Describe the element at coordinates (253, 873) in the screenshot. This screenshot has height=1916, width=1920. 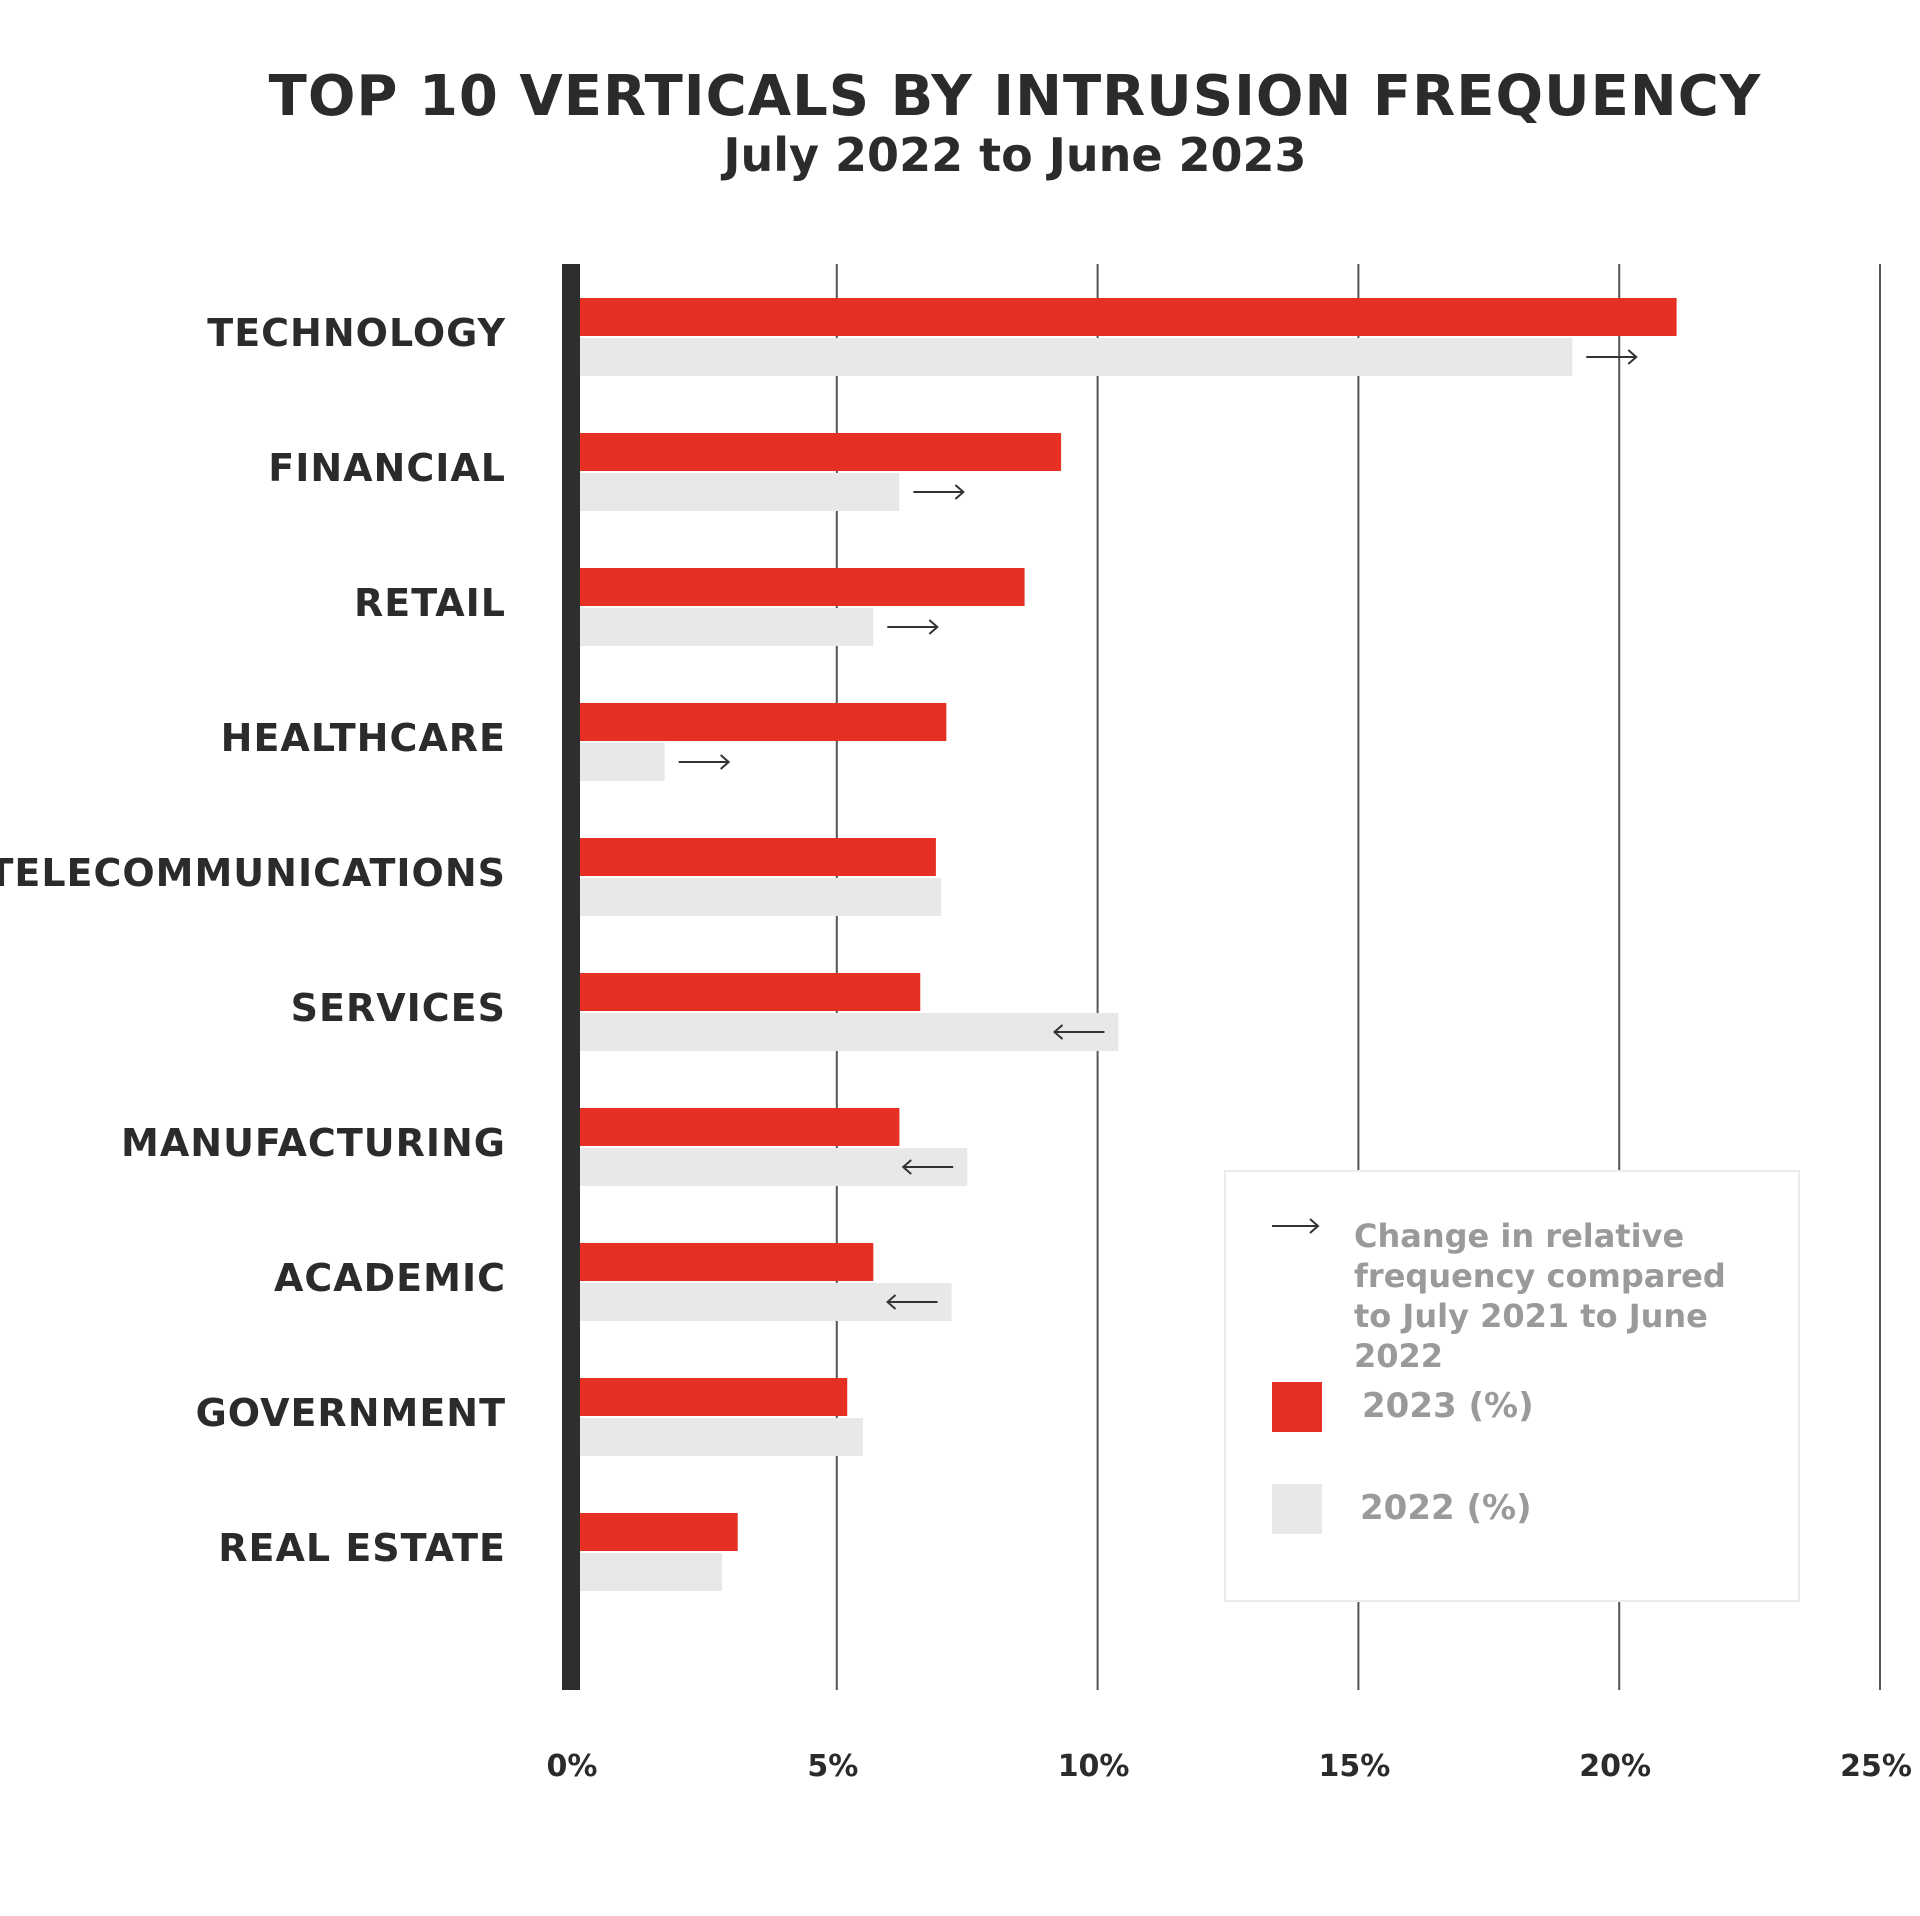
I see `category-label: TELECOMMUNICATIONS` at that location.